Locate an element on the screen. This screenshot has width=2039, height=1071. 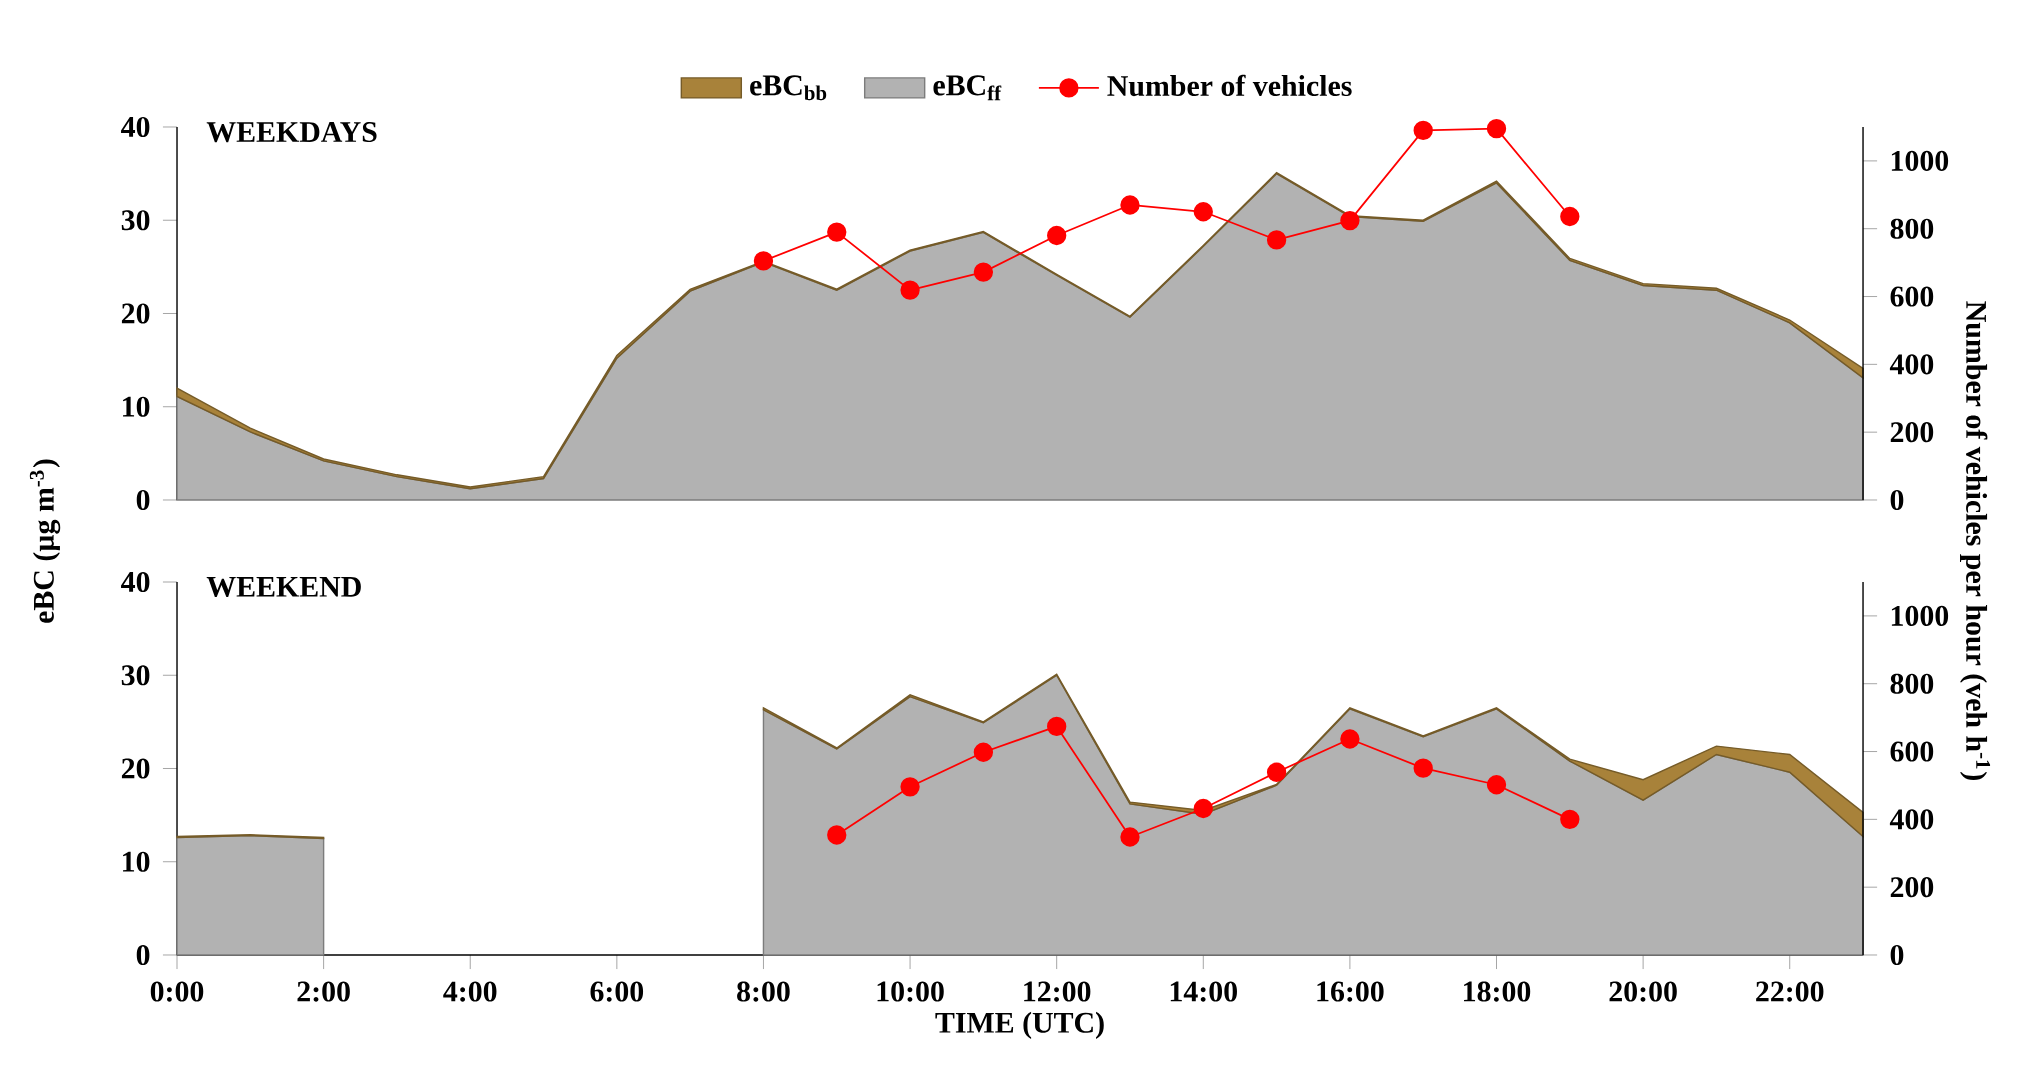
legend-label: eBC$_{bb}$ is located at coordinates (788, 88).